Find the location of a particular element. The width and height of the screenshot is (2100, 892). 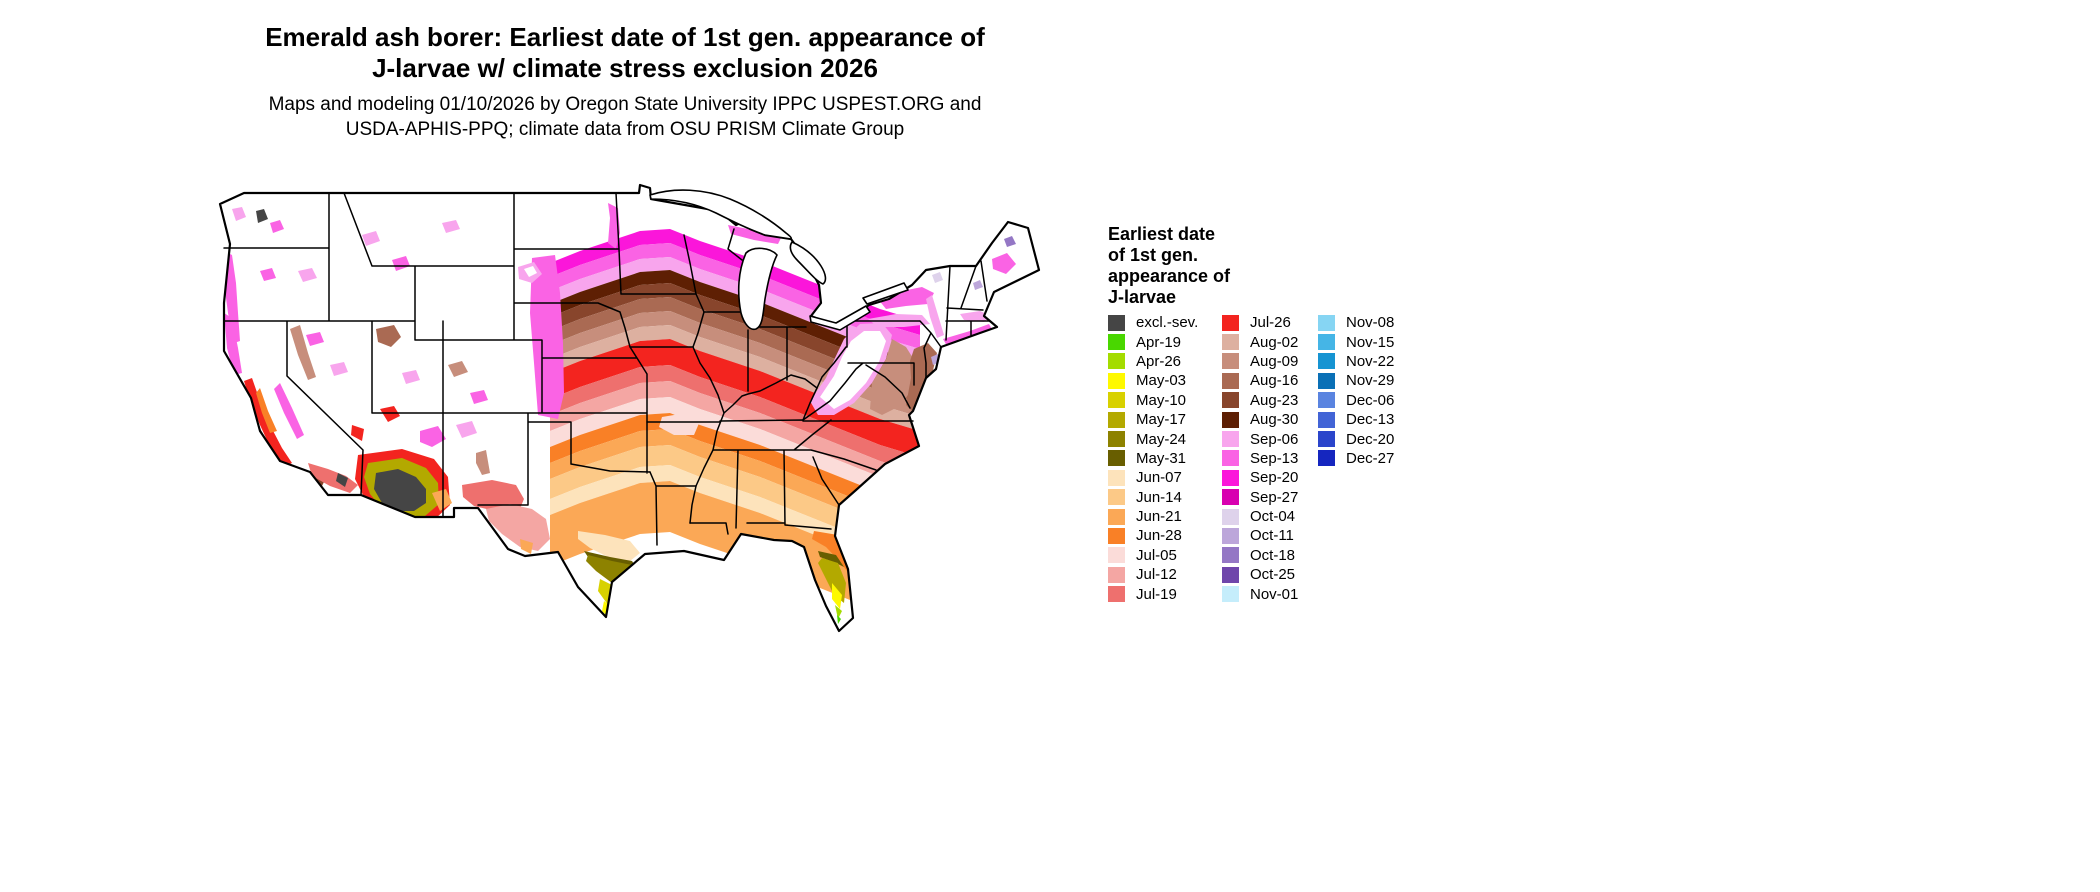

legend-entry: Oct-04 is located at coordinates (1260, 516).